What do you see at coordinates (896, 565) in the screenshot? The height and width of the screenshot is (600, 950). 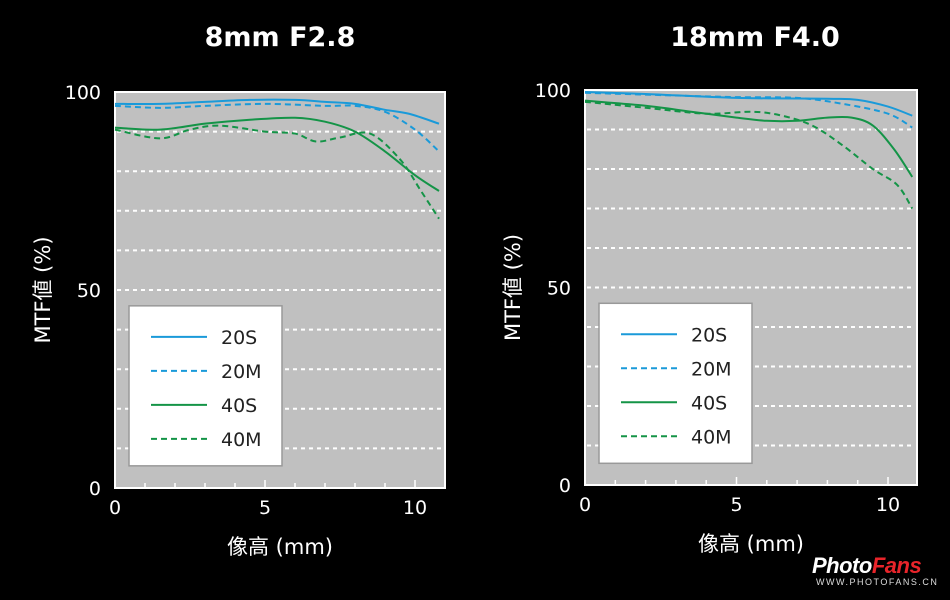 I see `logo-text-fans: Fans` at bounding box center [896, 565].